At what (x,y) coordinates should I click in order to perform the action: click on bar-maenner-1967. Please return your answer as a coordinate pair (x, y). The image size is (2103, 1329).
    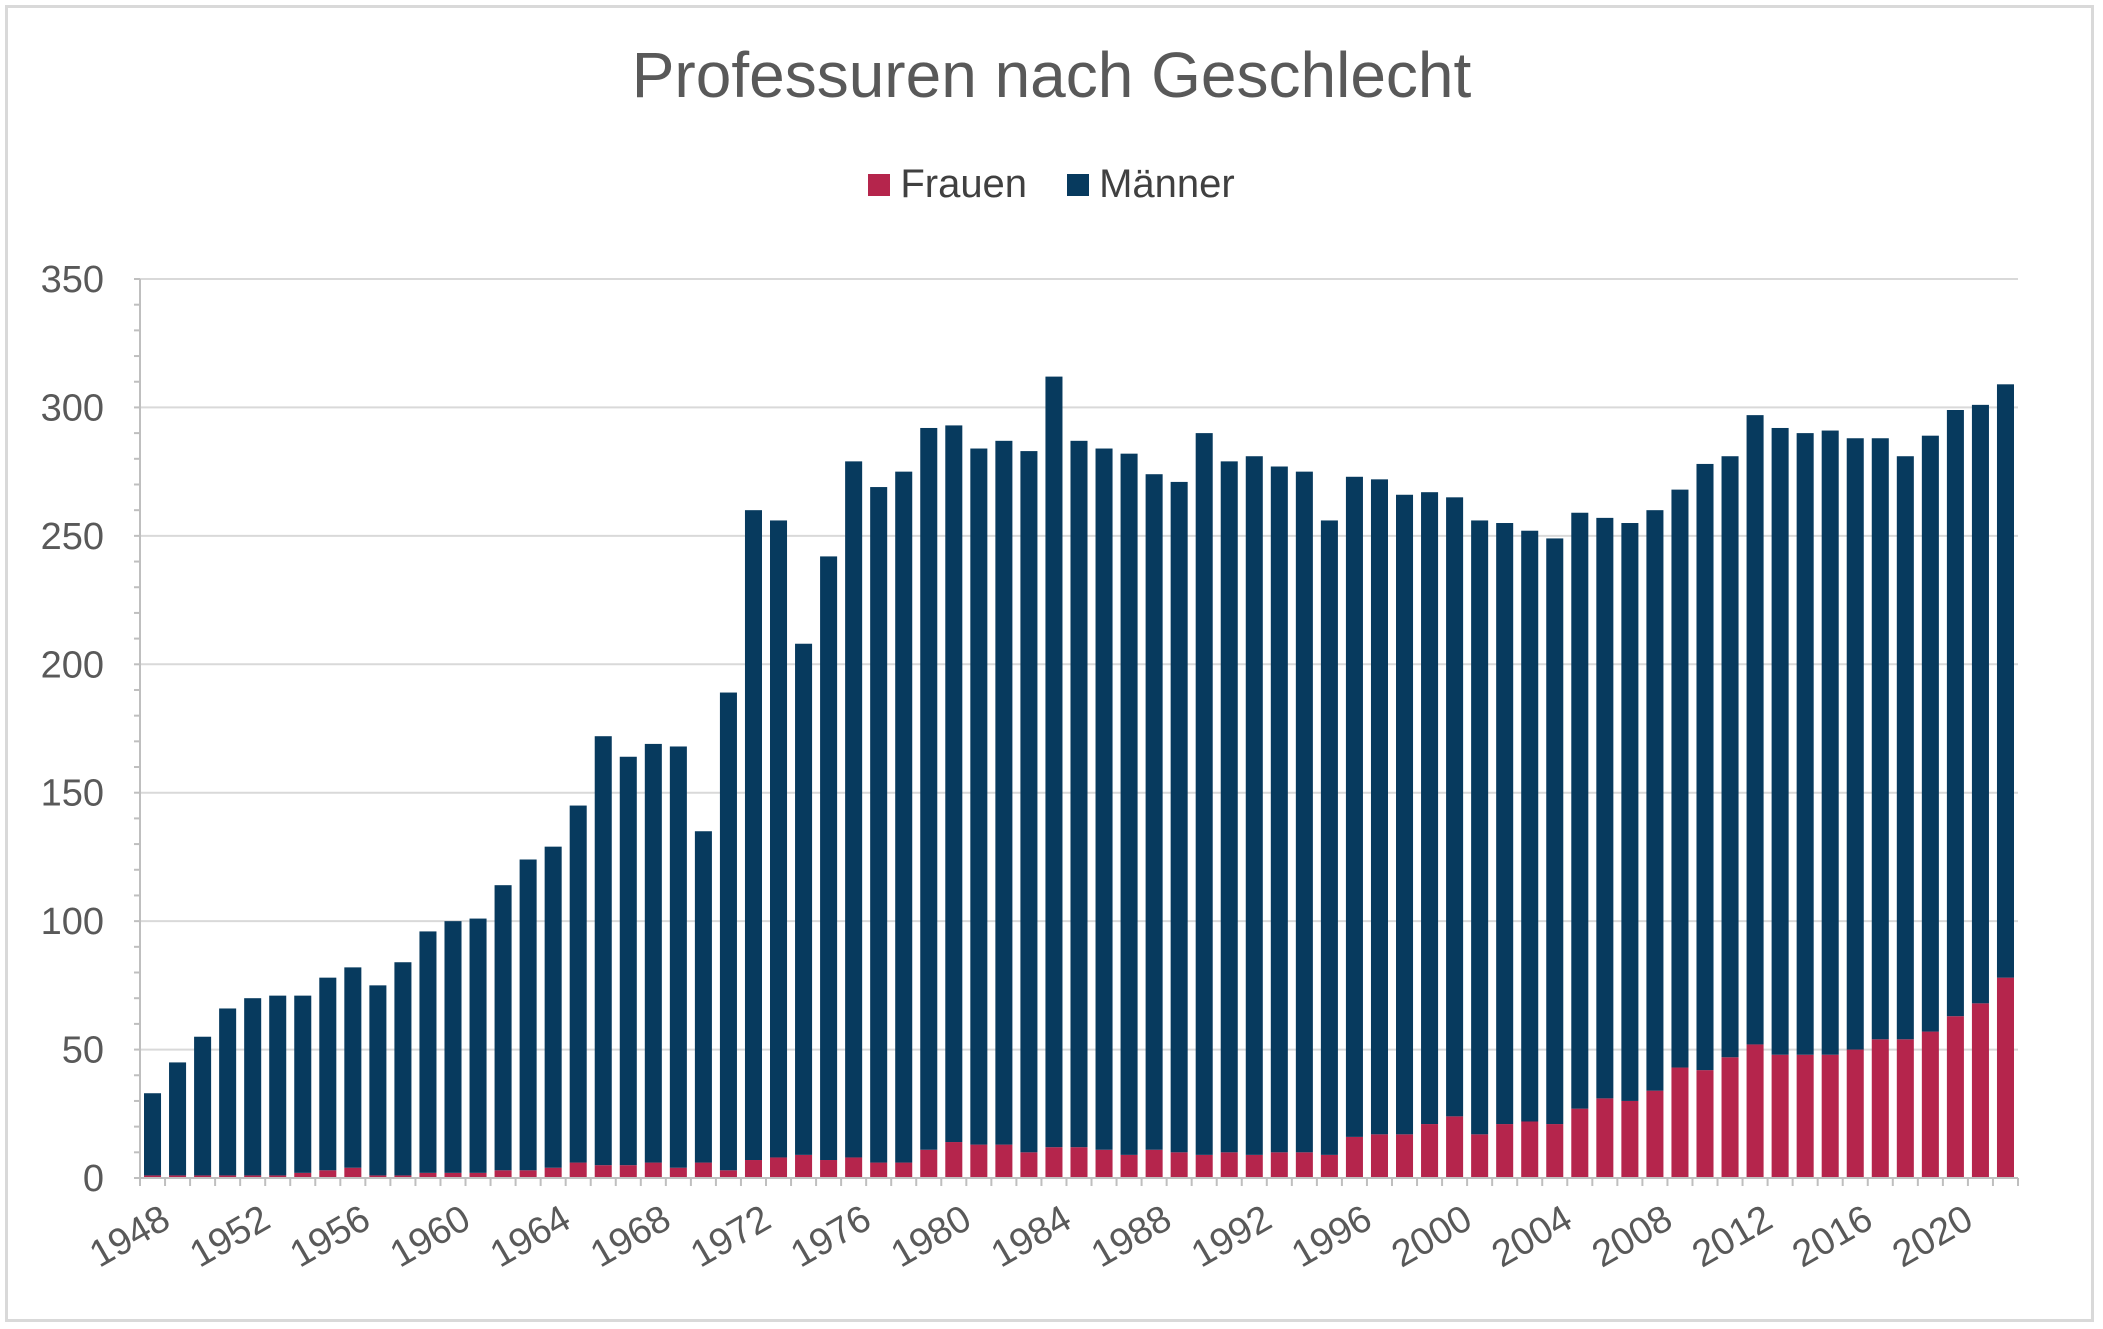
    Looking at the image, I should click on (628, 961).